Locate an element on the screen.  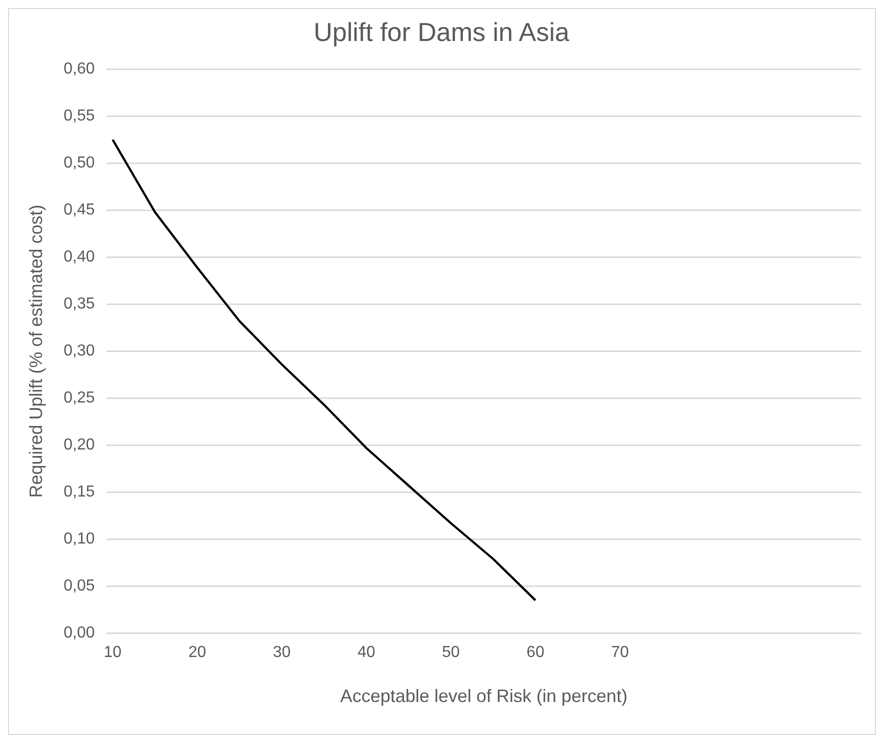
y-axis-title: Required Uplift (% of estimated cost) is located at coordinates (36, 351).